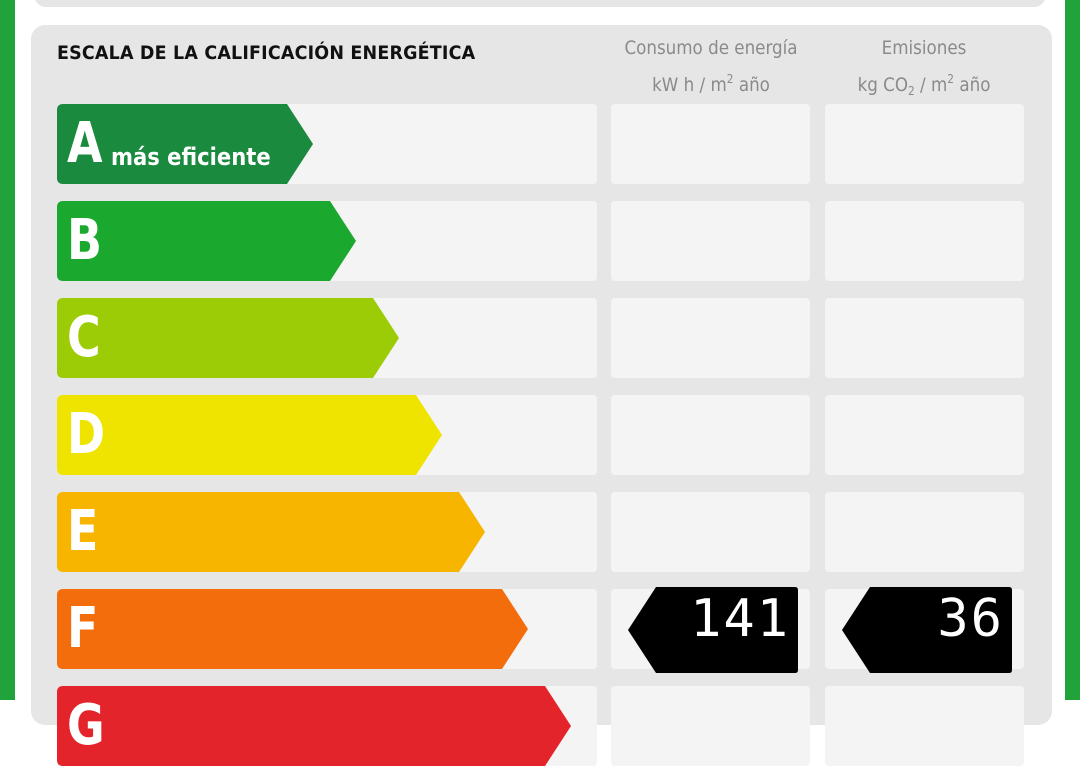 Image resolution: width=1080 pixels, height=766 pixels. What do you see at coordinates (83, 628) in the screenshot?
I see `band-letter: F` at bounding box center [83, 628].